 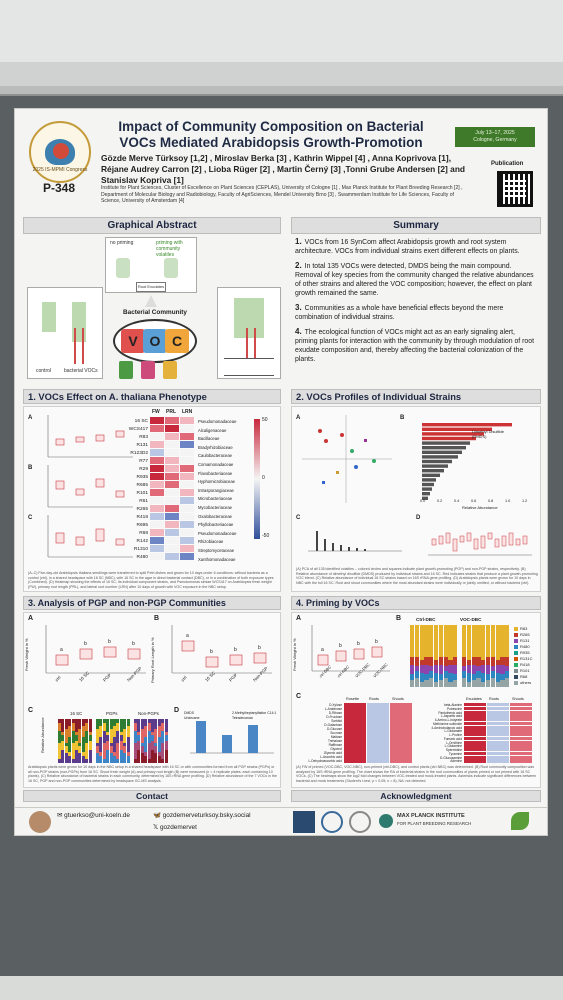 I want to click on control-panel: control bacterial VOCs, so click(x=65, y=333).